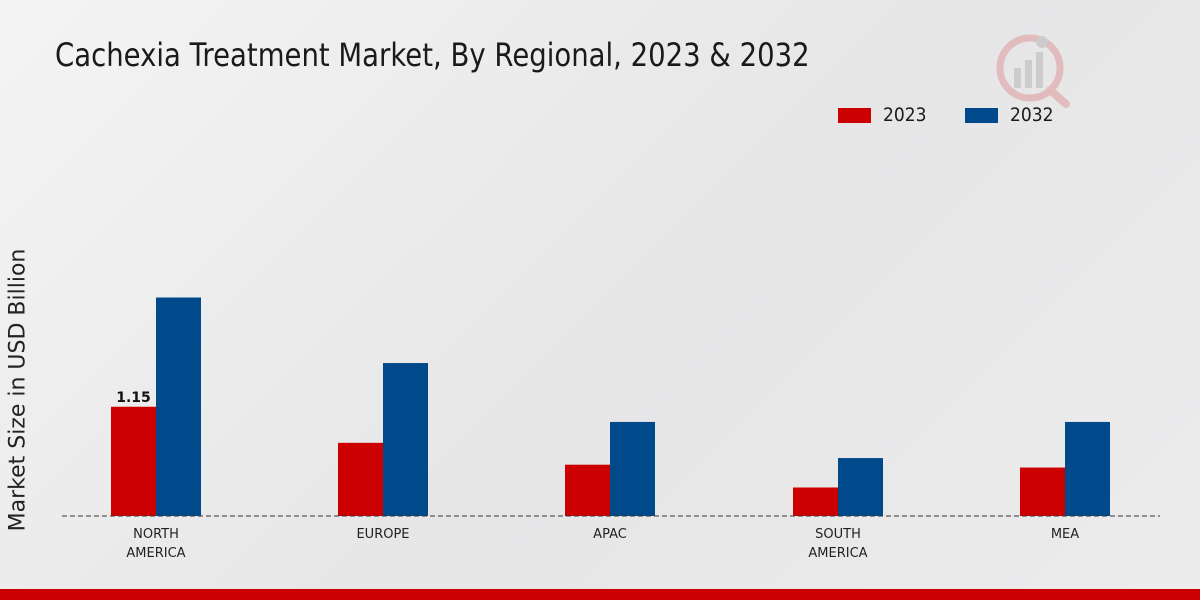 The height and width of the screenshot is (600, 1200). Describe the element at coordinates (1065, 534) in the screenshot. I see `x-tick-label-4: MEA` at that location.